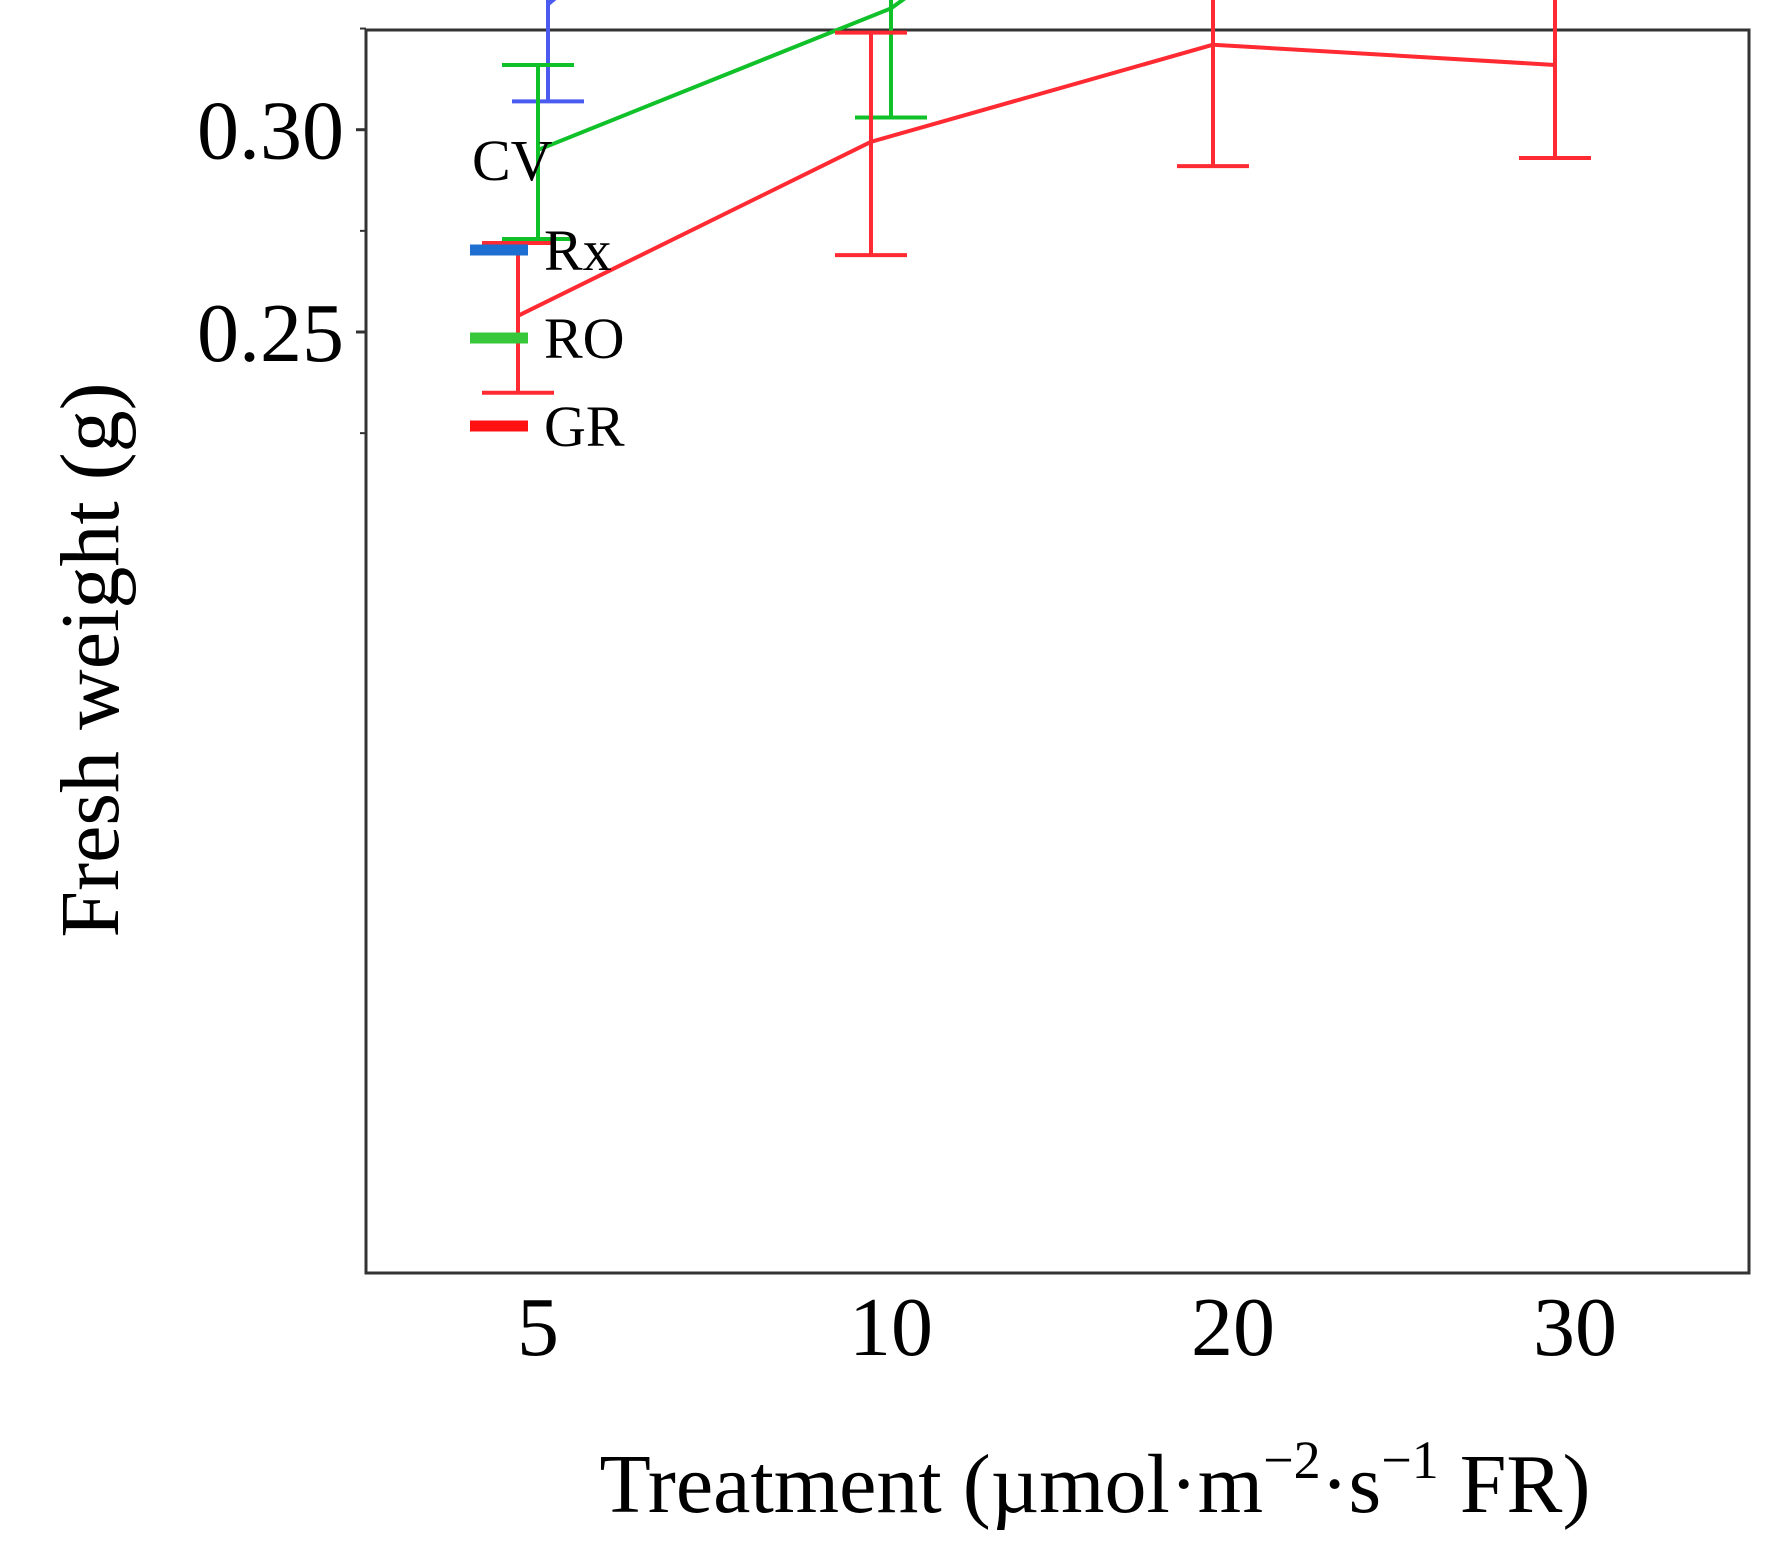 The width and height of the screenshot is (1768, 1542). I want to click on y-axis-title: Fresh weight (g), so click(90, 659).